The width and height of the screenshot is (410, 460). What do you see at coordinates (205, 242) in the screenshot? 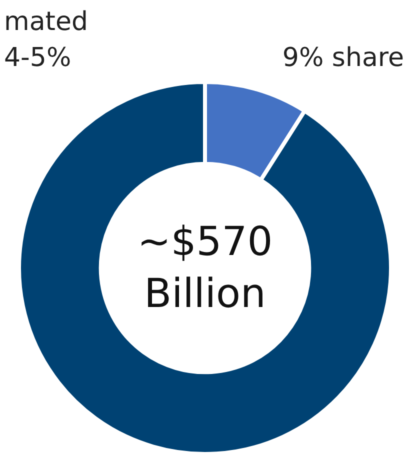
I see `text: ~$570` at bounding box center [205, 242].